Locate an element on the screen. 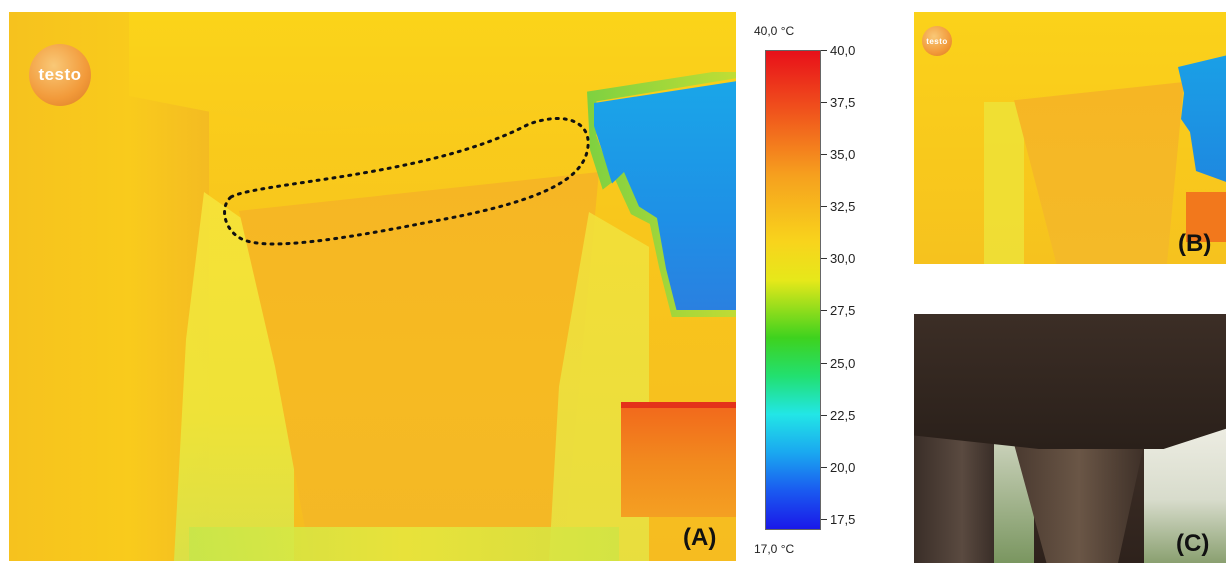  panel-label-b: (B) is located at coordinates (1195, 243).